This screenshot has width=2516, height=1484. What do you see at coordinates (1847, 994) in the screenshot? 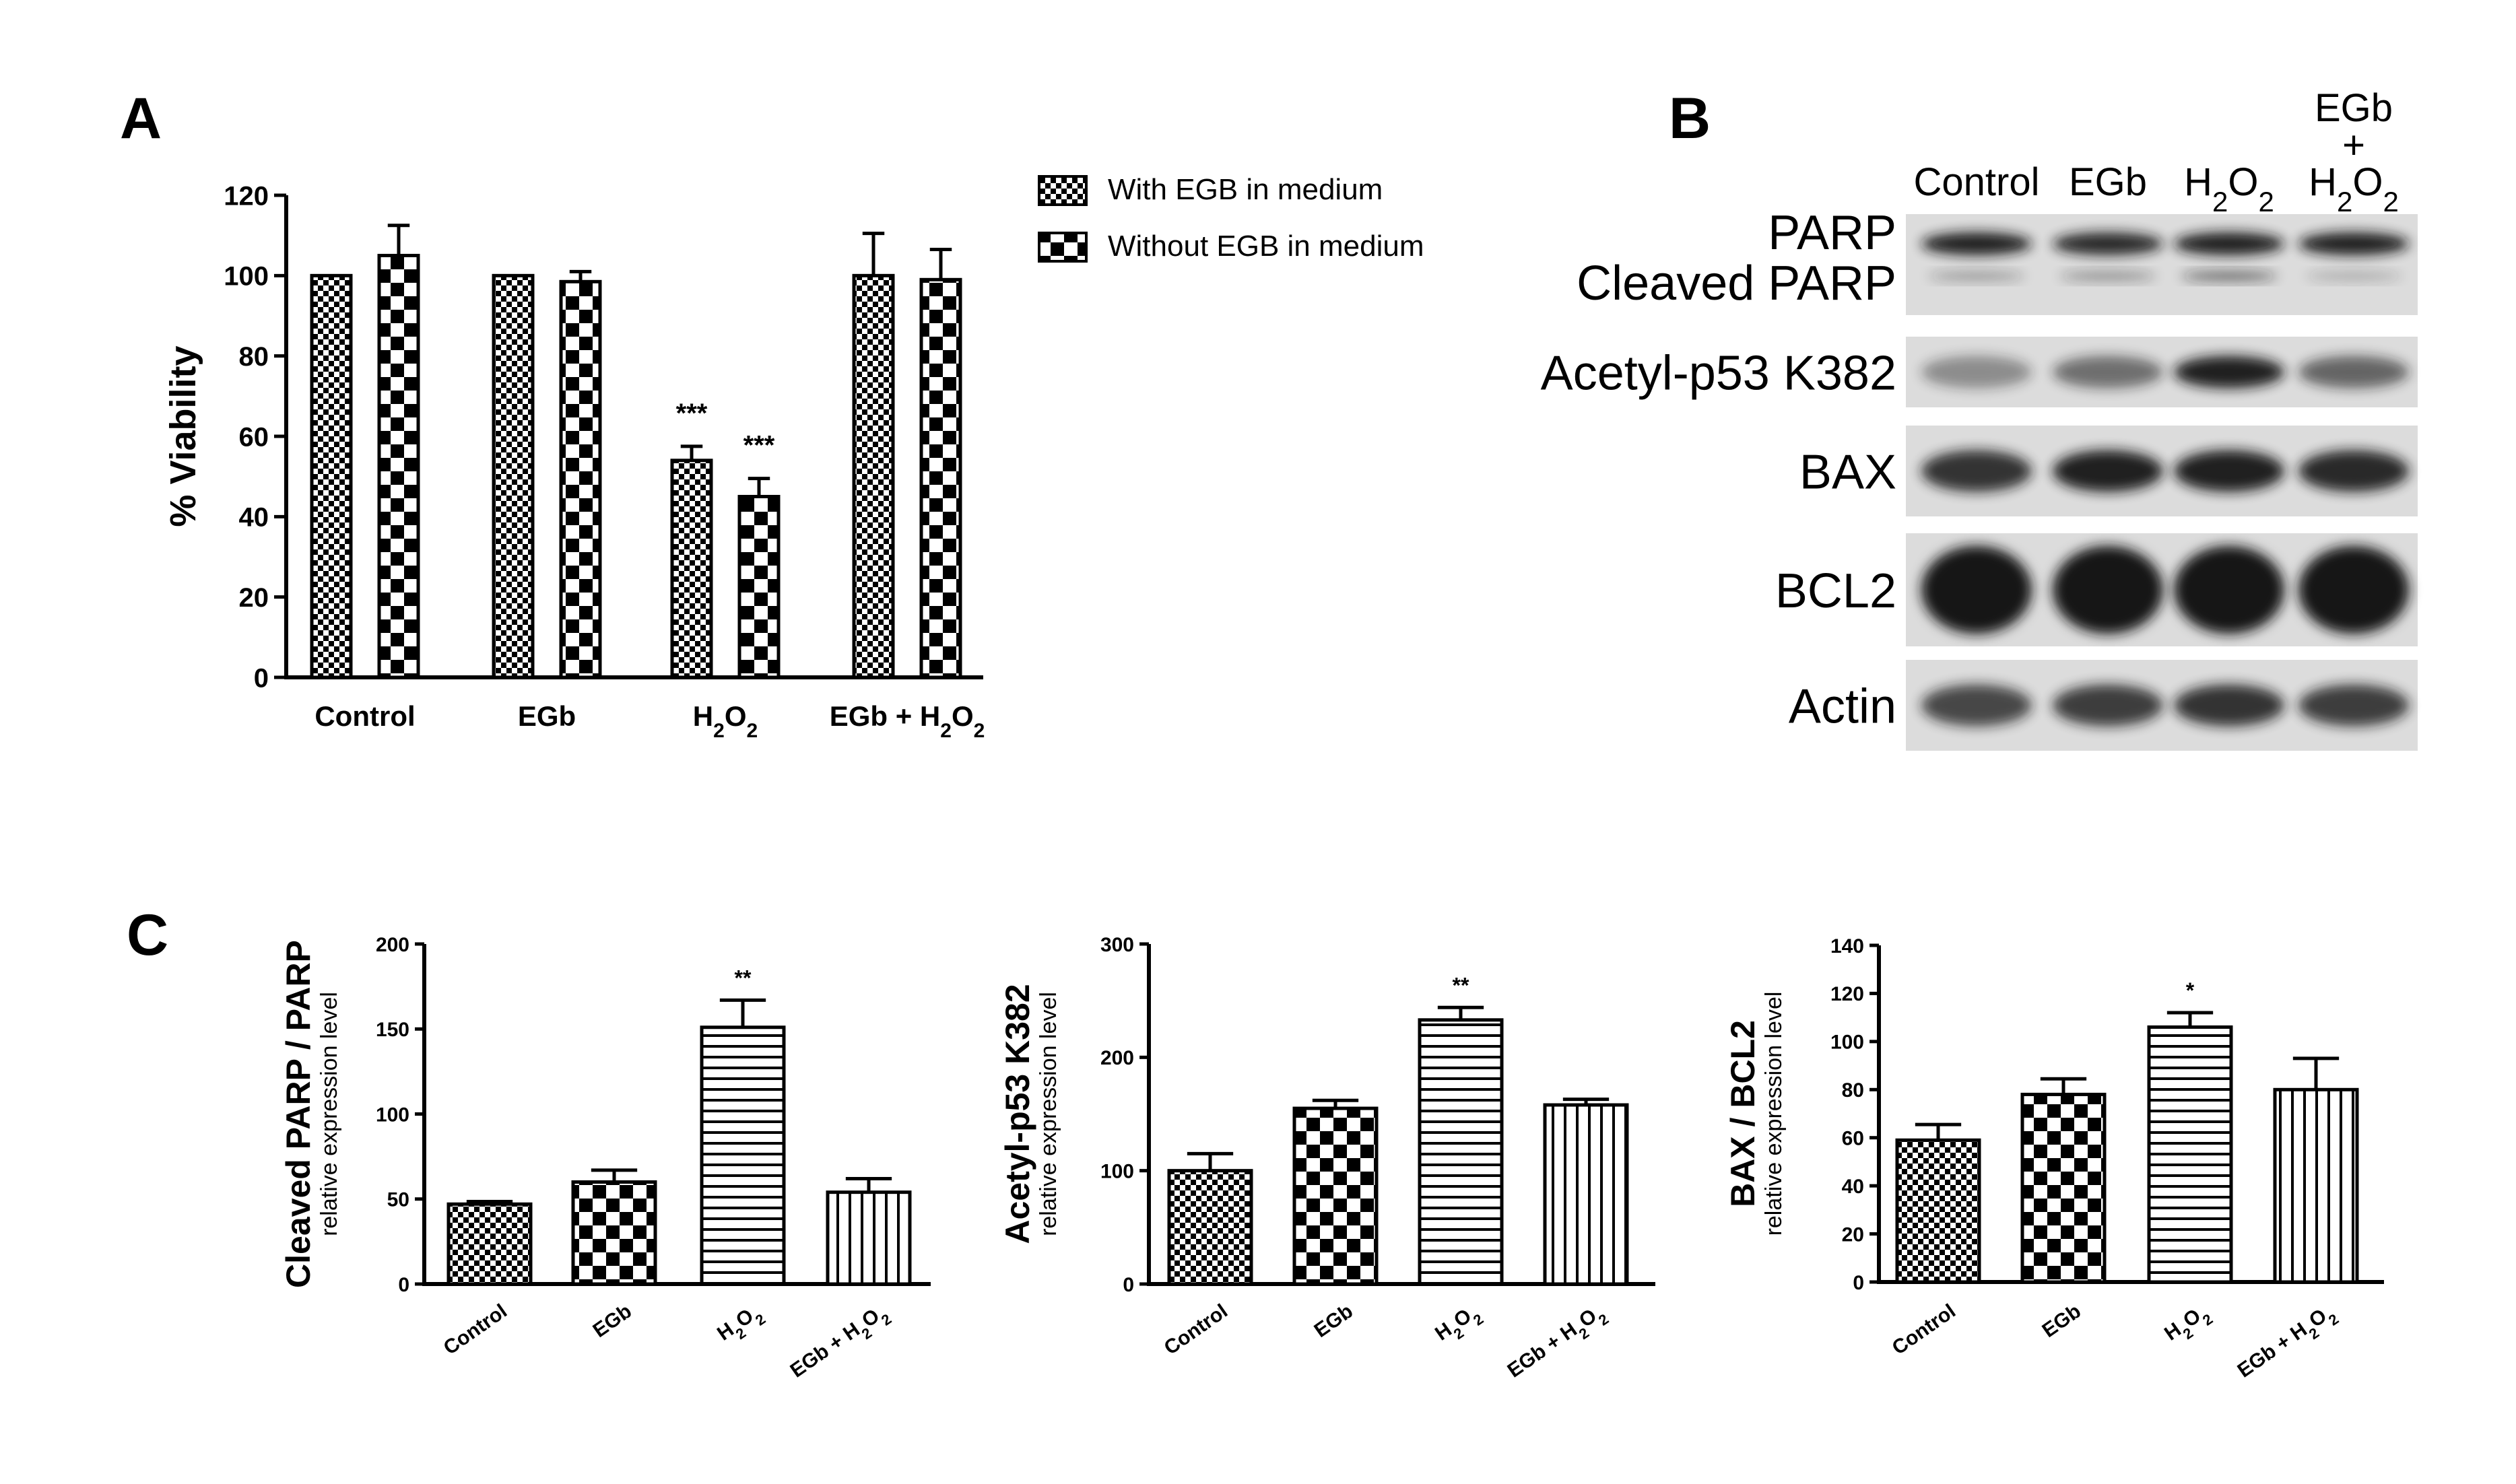
I see `y-tick-label: 120` at bounding box center [1847, 994].